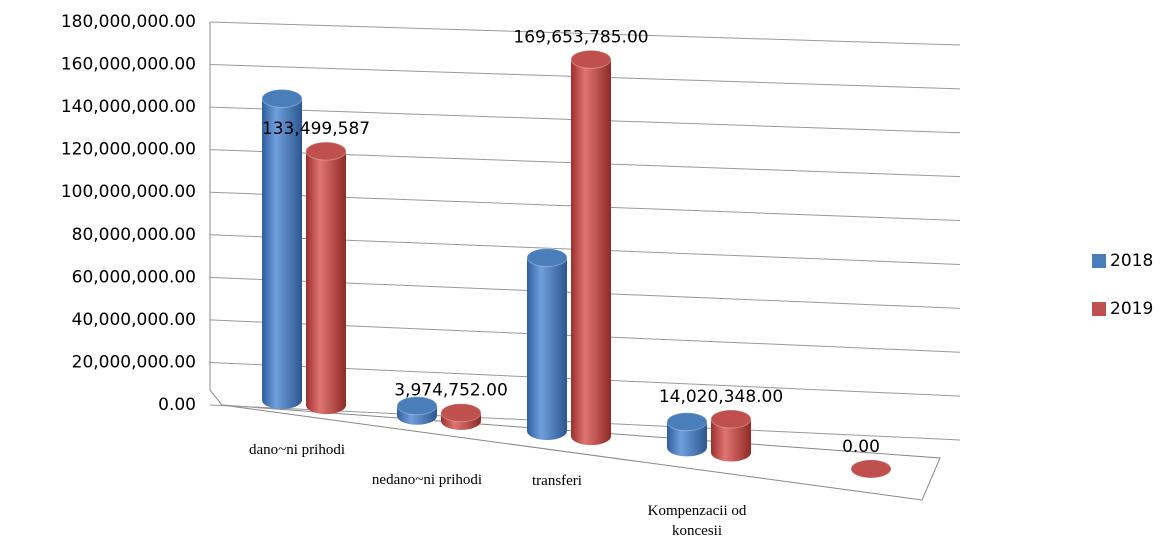  I want to click on y-tick-label: 180,000,000.00, so click(128, 22).